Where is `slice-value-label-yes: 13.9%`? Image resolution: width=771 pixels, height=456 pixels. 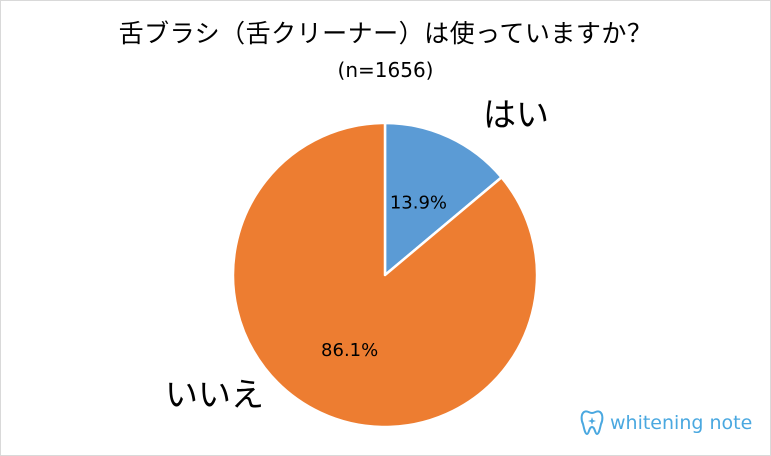 slice-value-label-yes: 13.9% is located at coordinates (418, 202).